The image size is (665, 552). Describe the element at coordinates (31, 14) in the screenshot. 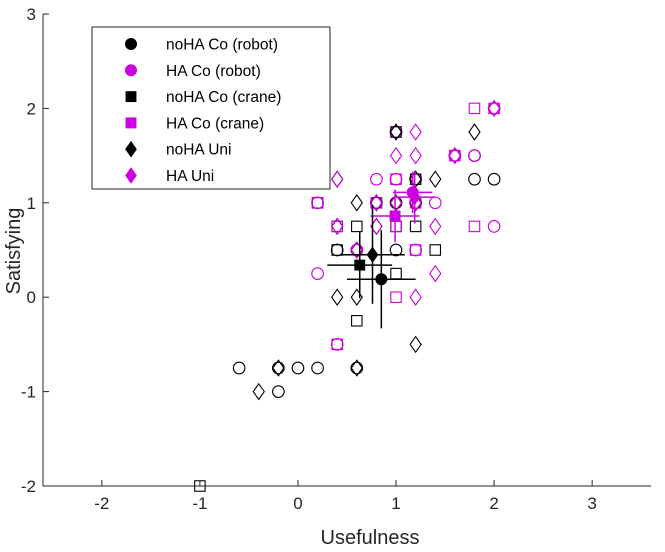

I see `y-tick-label: 3` at that location.